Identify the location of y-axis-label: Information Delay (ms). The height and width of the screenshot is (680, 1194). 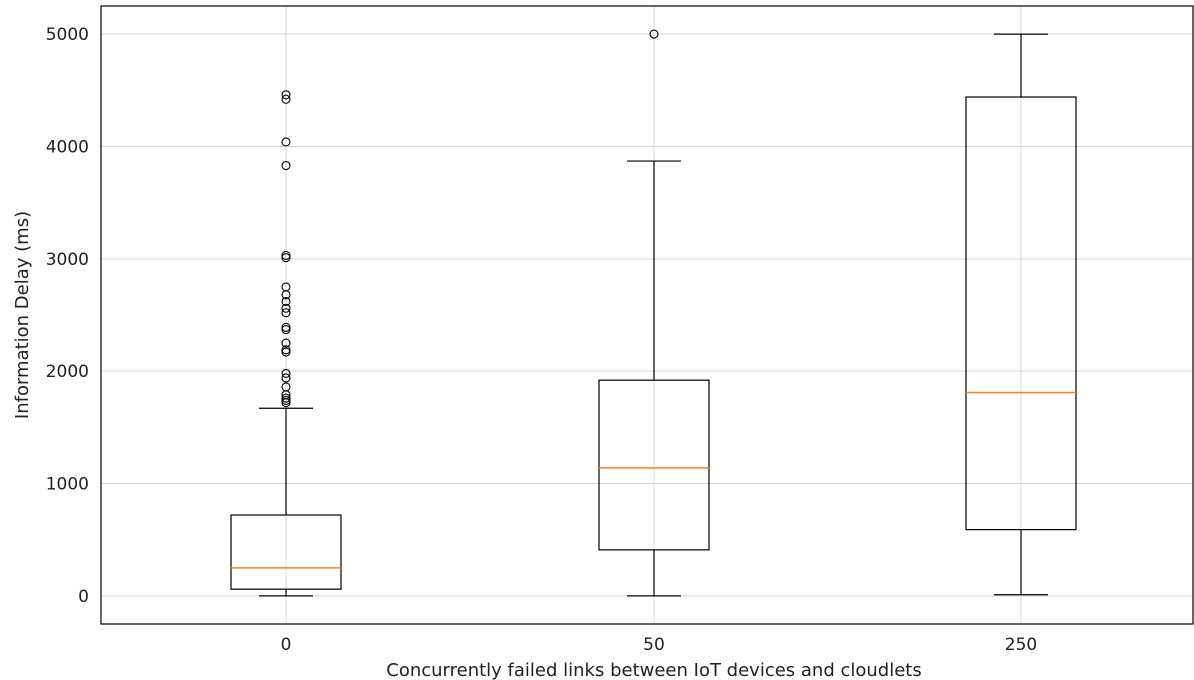
(22, 315).